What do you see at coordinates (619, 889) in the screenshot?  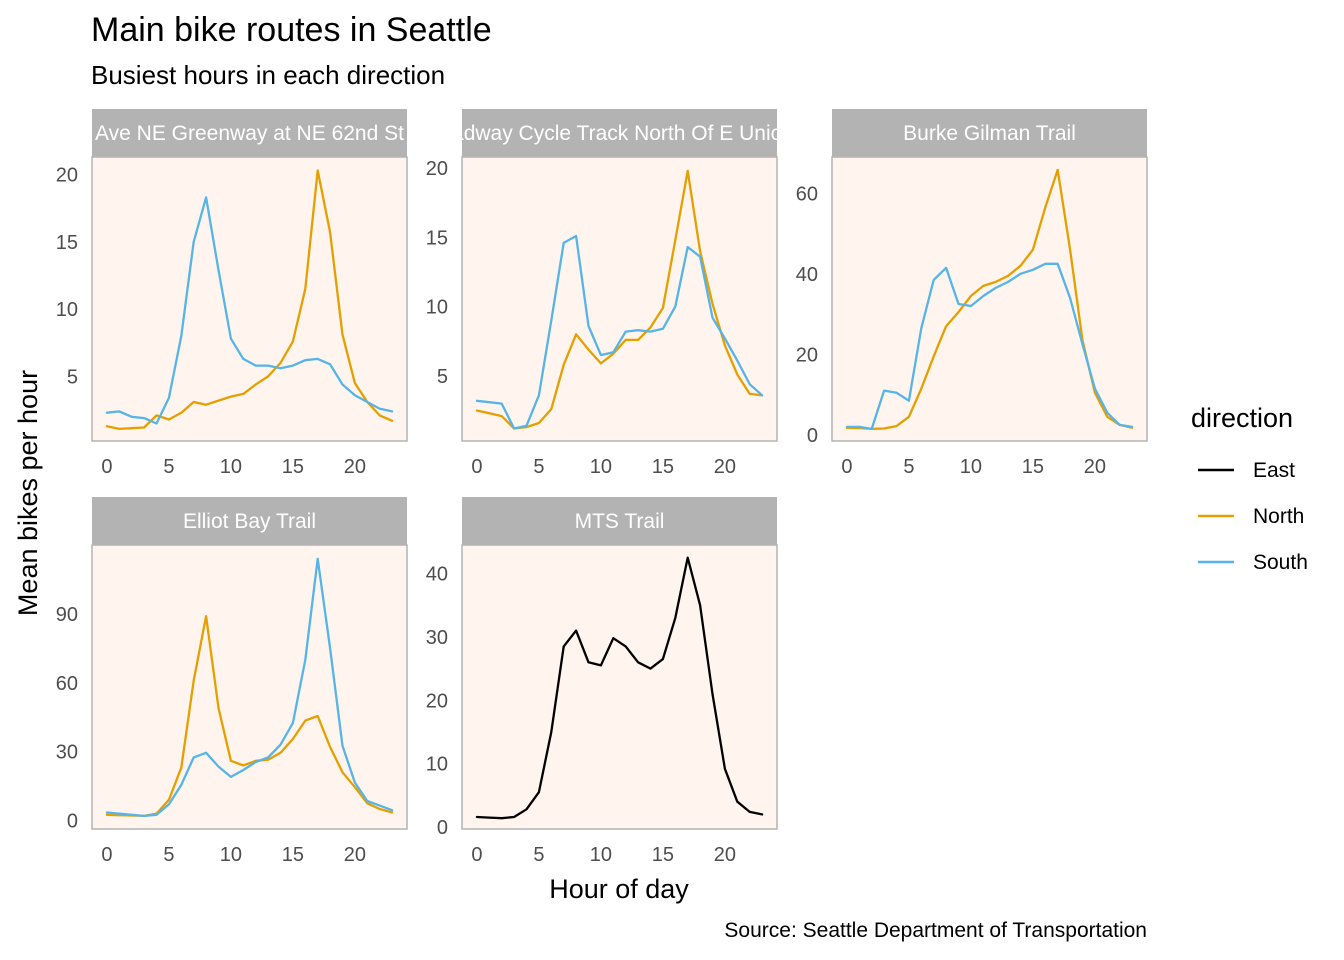 I see `x-axis-title: Hour of day` at bounding box center [619, 889].